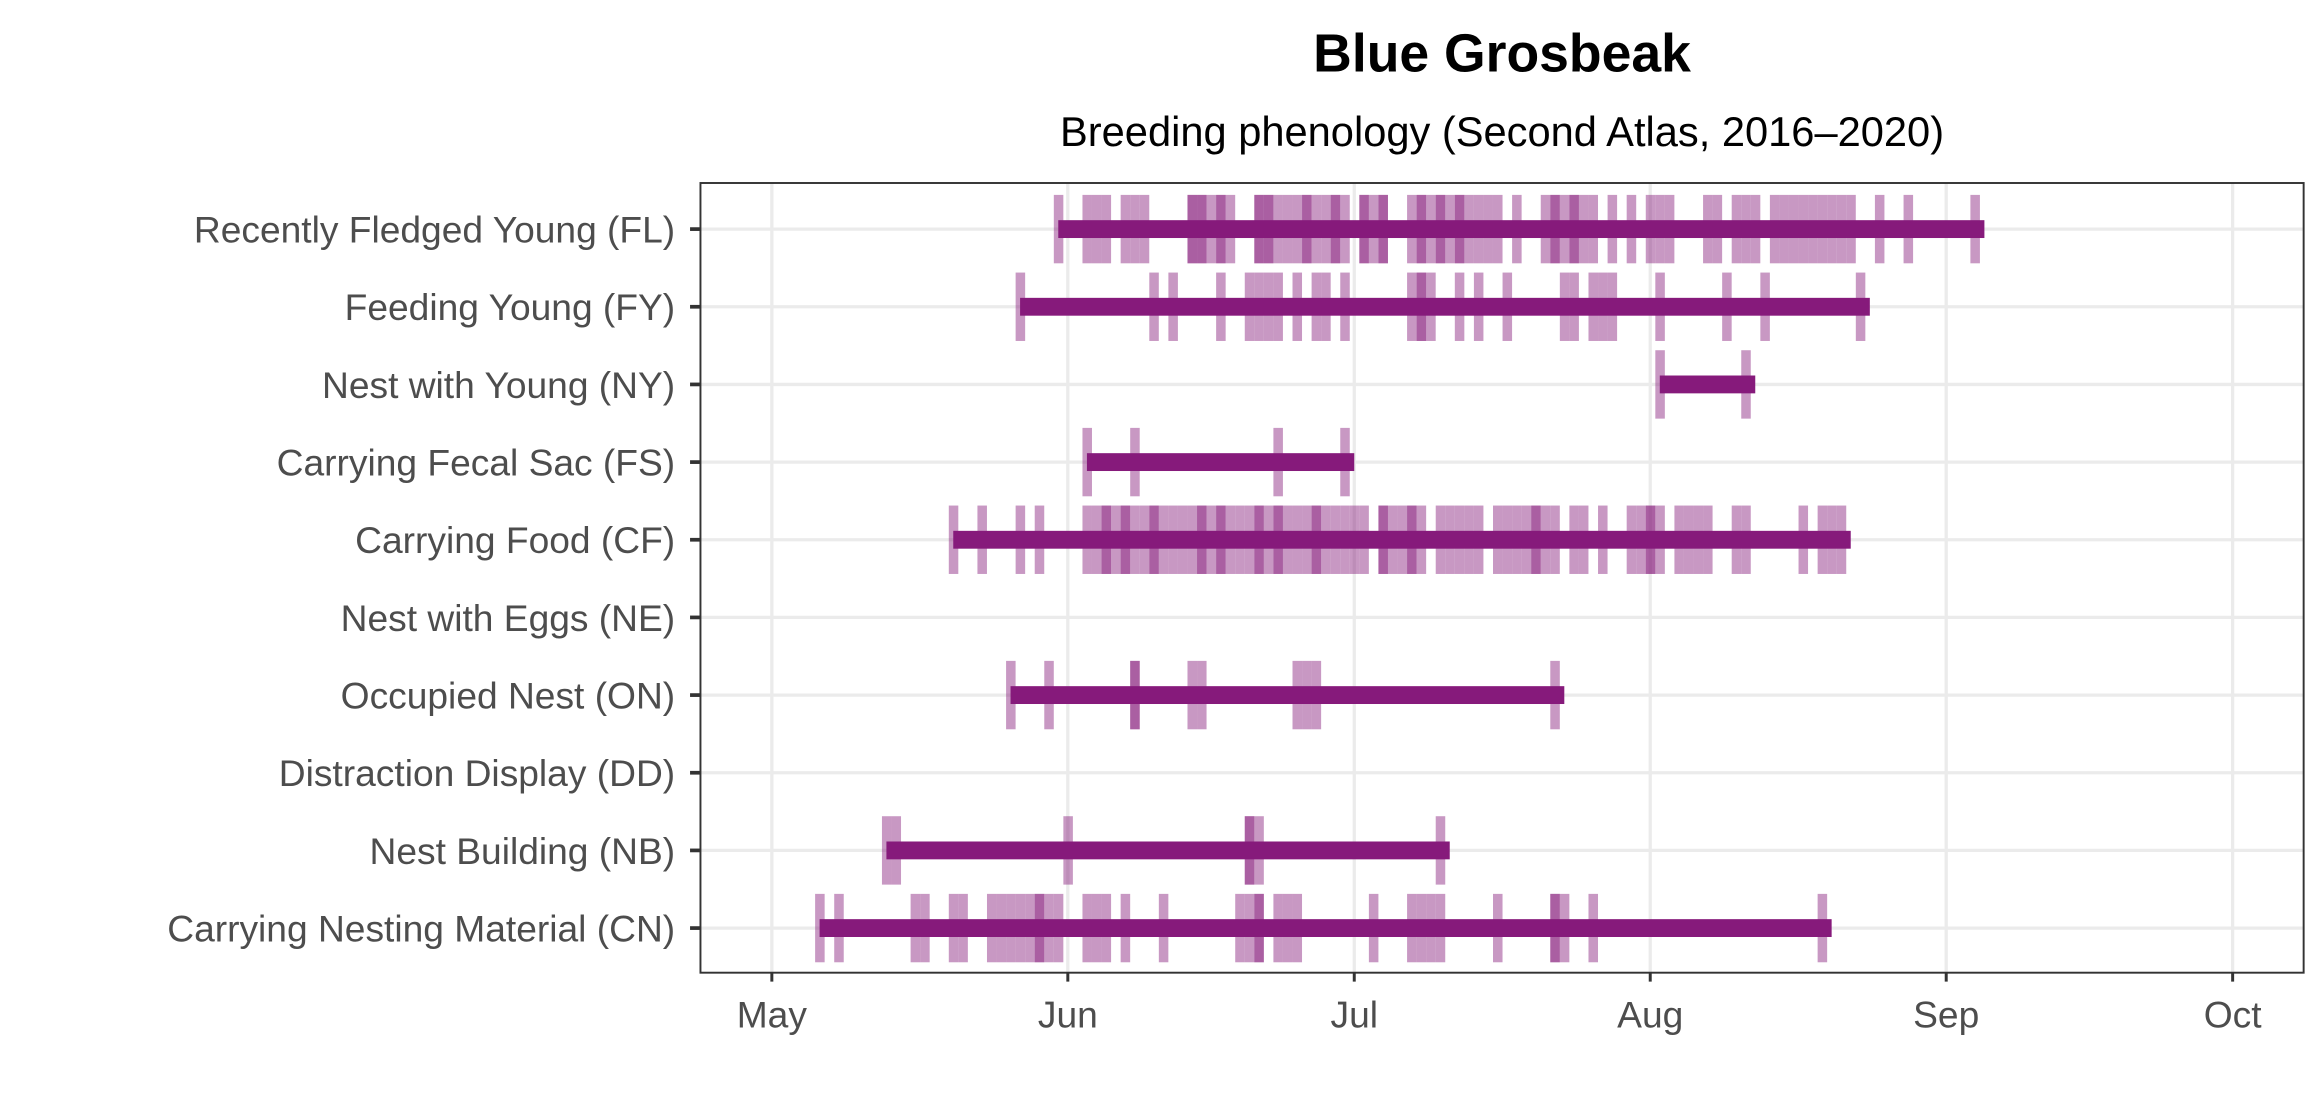 The image size is (2320, 1120). What do you see at coordinates (510, 307) in the screenshot?
I see `y-tick-label: Feeding Young (FY)` at bounding box center [510, 307].